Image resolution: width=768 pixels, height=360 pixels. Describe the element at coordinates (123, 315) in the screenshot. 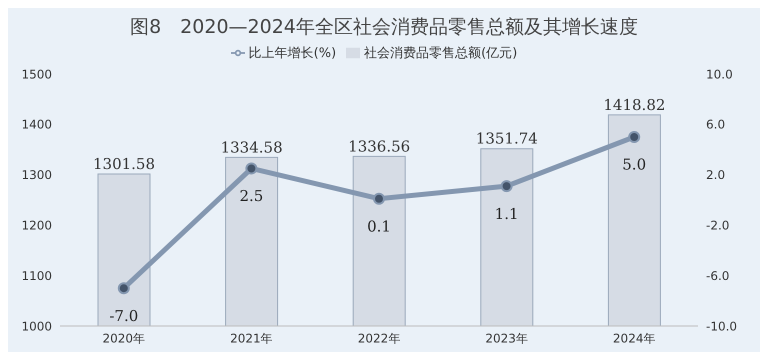

I see `data-label: -7.0` at that location.